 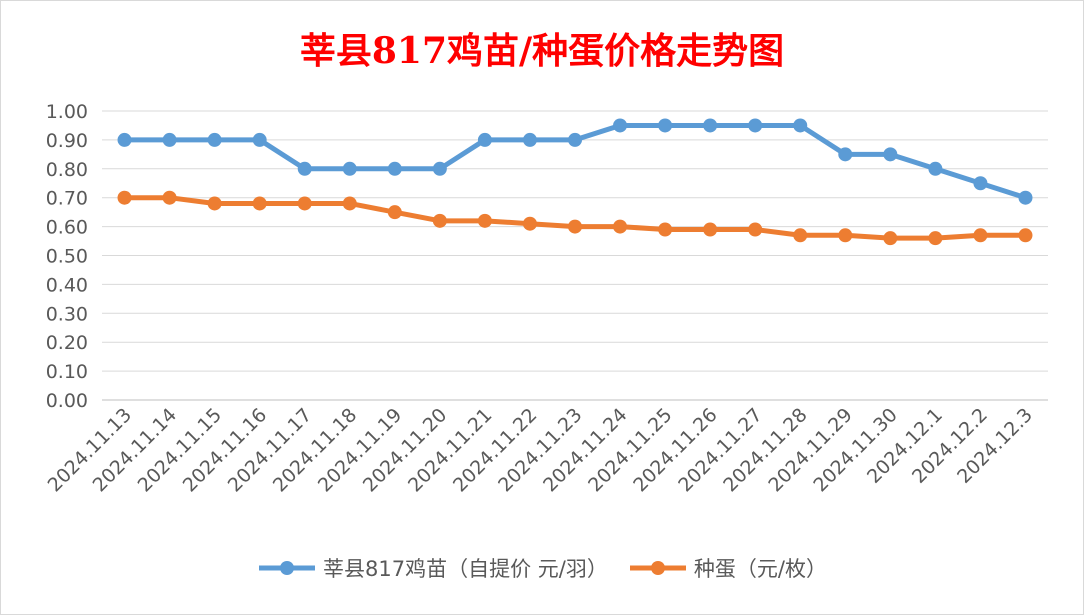 I want to click on y-tick-label: 1.00, so click(x=67, y=112).